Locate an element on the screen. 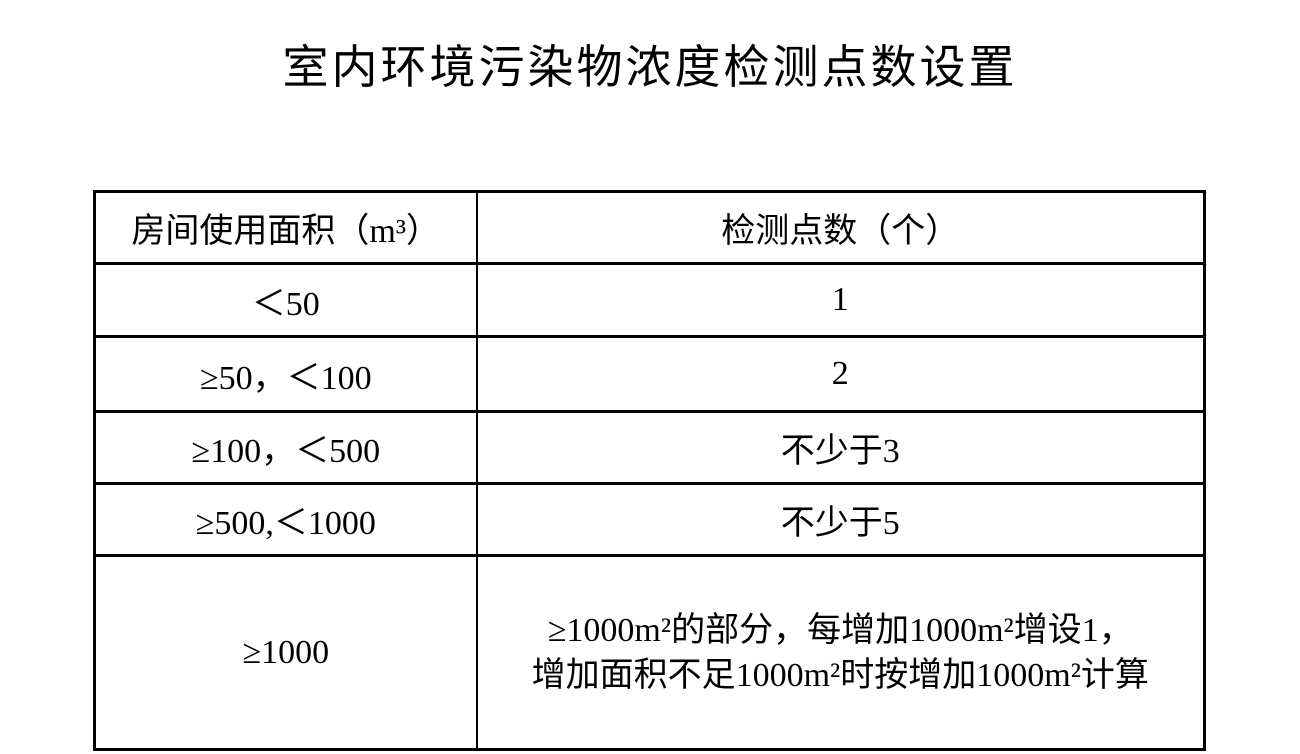  points-cell: 1 is located at coordinates (840, 300).